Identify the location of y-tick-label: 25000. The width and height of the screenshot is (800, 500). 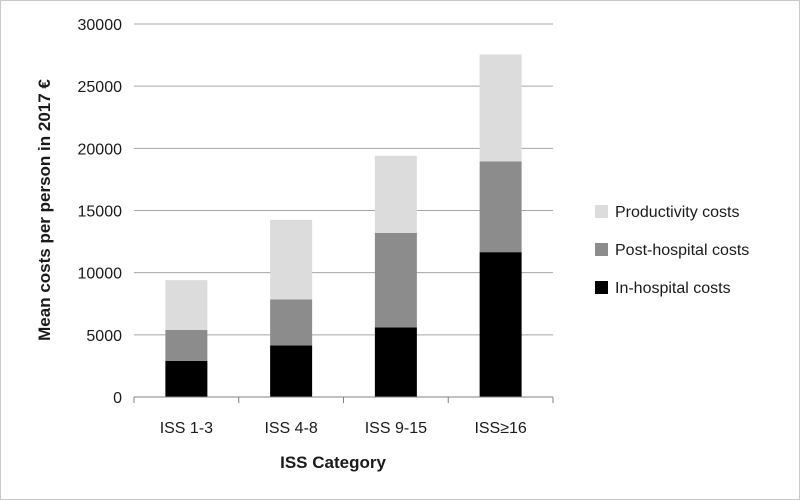
(100, 87).